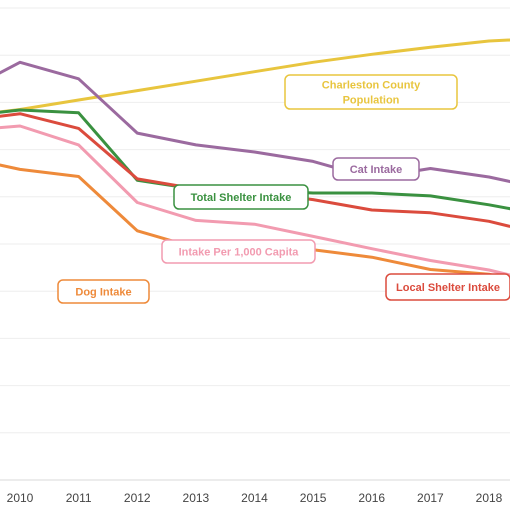 This screenshot has width=510, height=510. I want to click on series-label-text: Local Shelter Intake, so click(448, 288).